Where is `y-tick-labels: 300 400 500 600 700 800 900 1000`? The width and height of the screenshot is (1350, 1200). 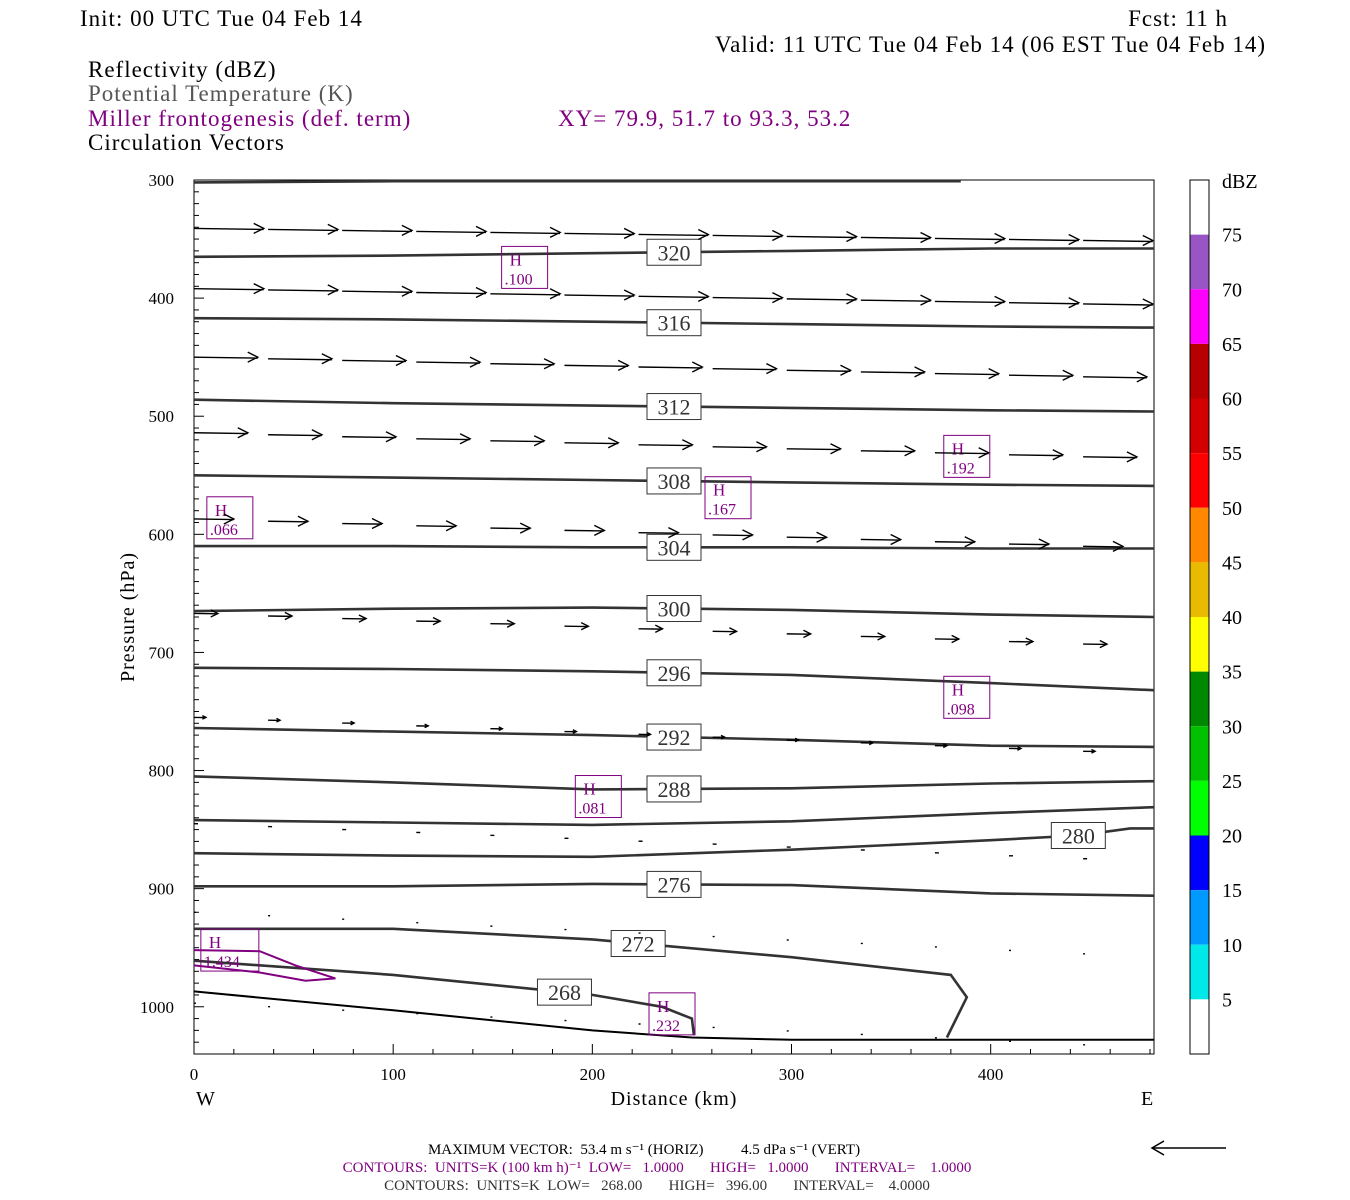
y-tick-labels: 300 400 500 600 700 800 900 1000 is located at coordinates (157, 594).